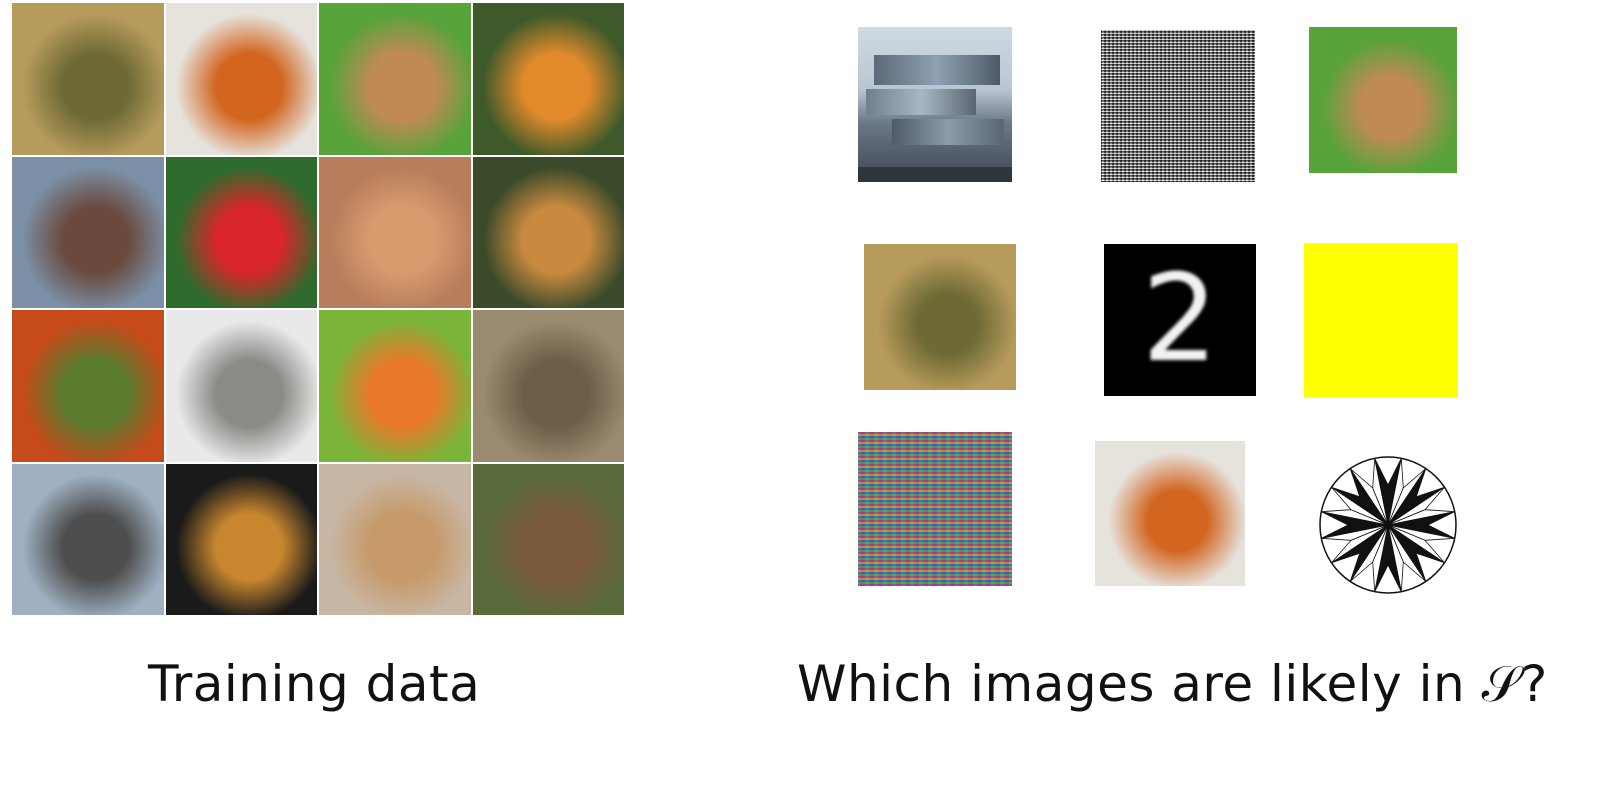  I want to click on candidate-leopard-image, so click(940, 317).